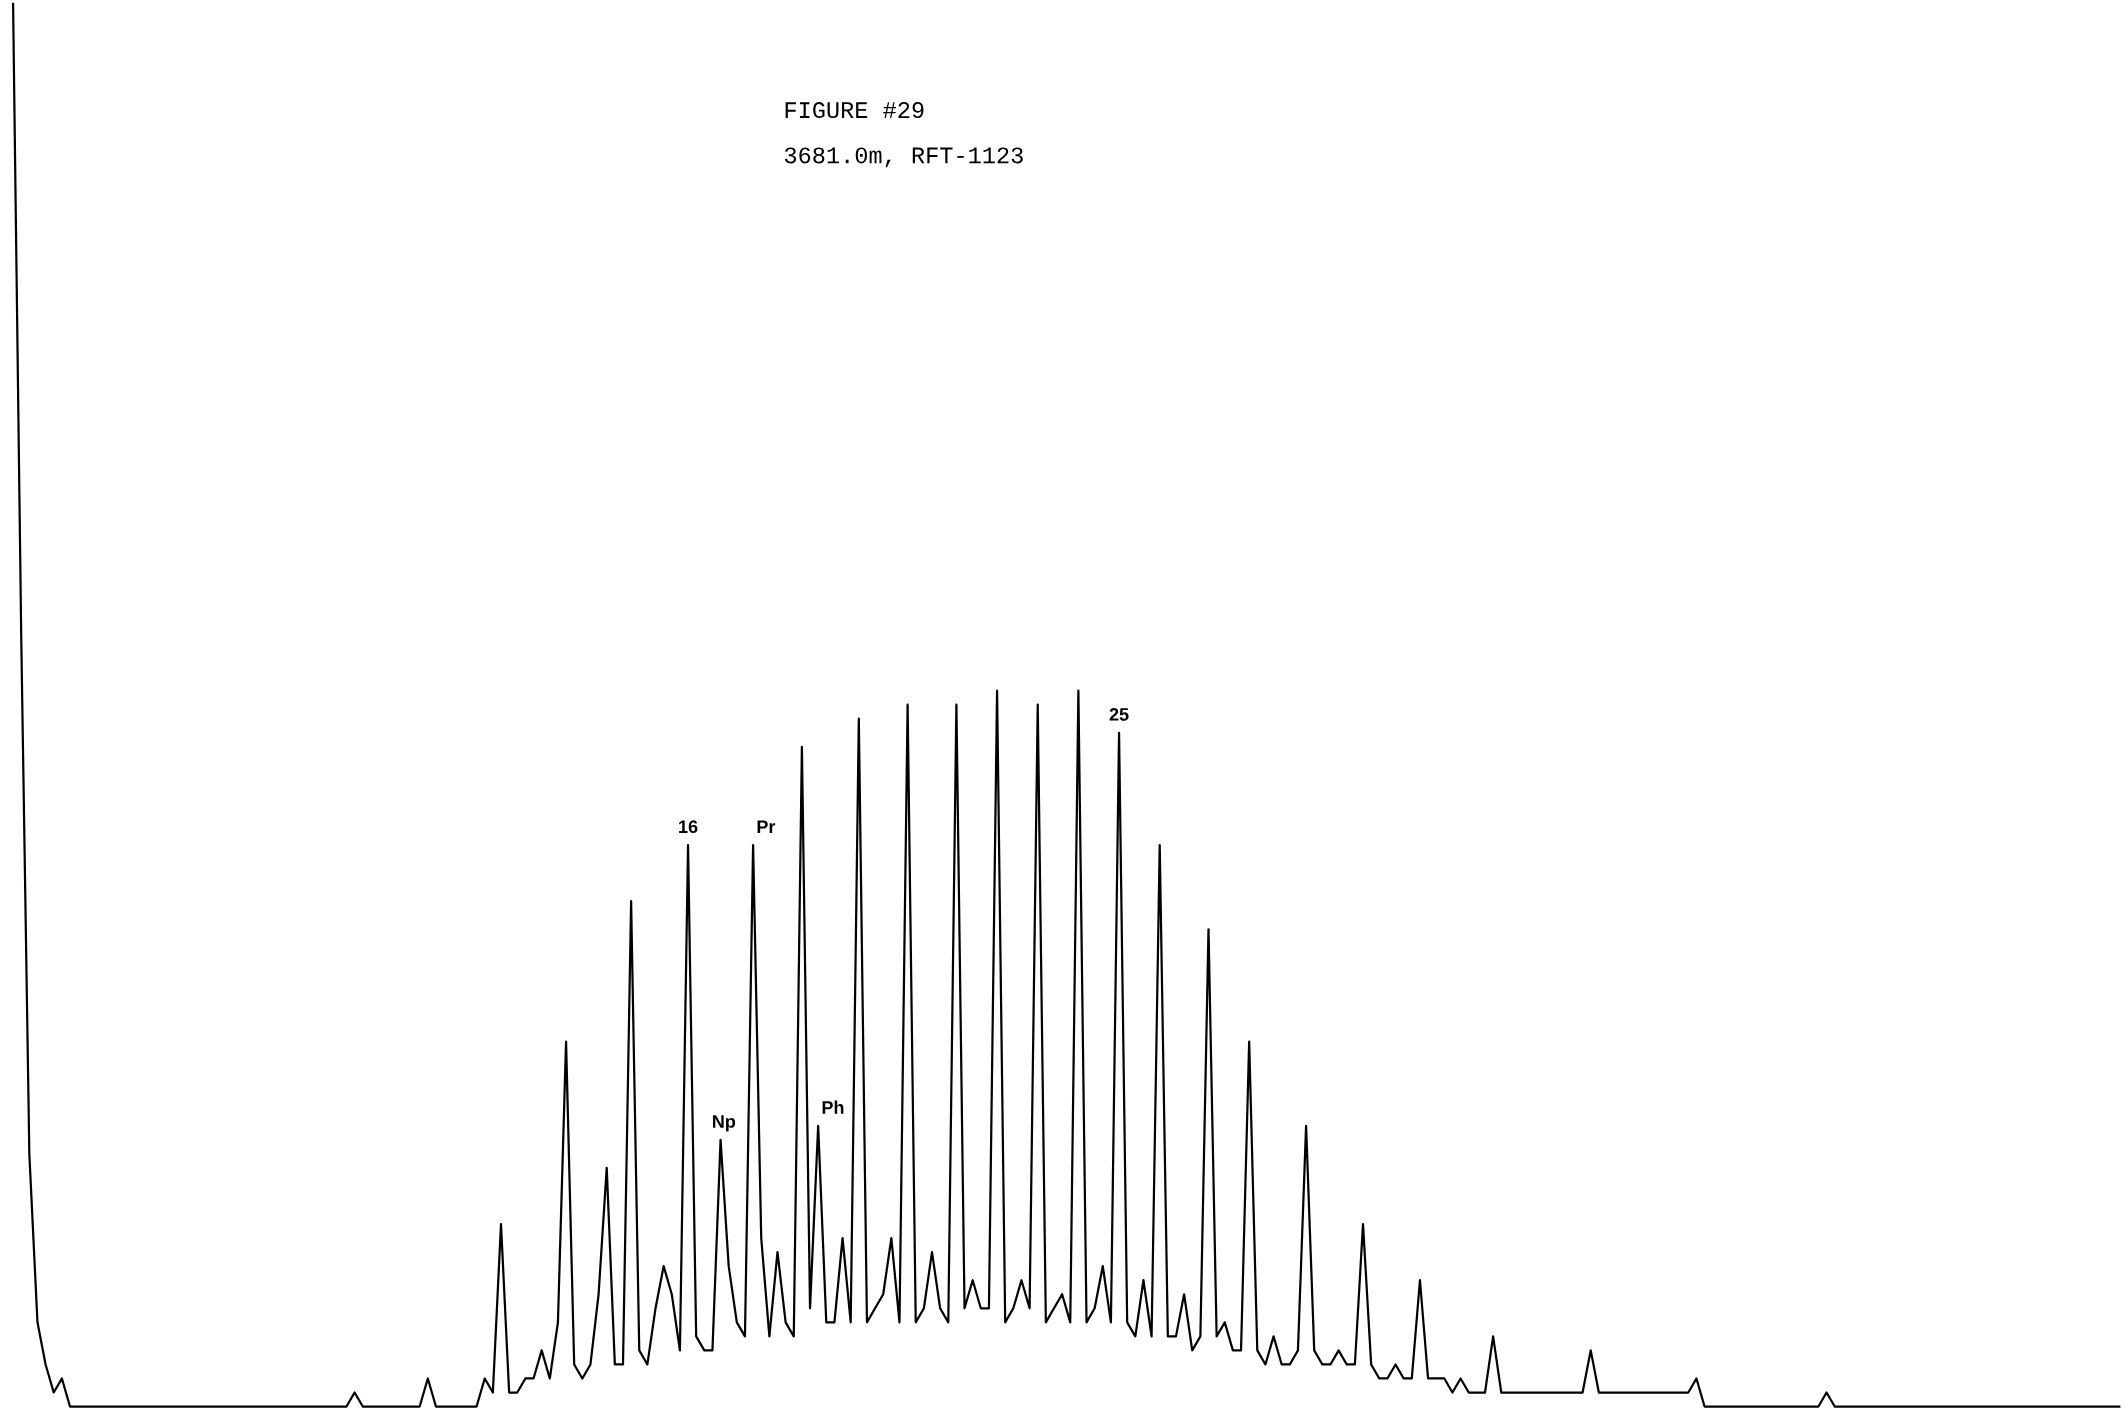 The image size is (2126, 1415). What do you see at coordinates (688, 827) in the screenshot?
I see `annotation: 16` at bounding box center [688, 827].